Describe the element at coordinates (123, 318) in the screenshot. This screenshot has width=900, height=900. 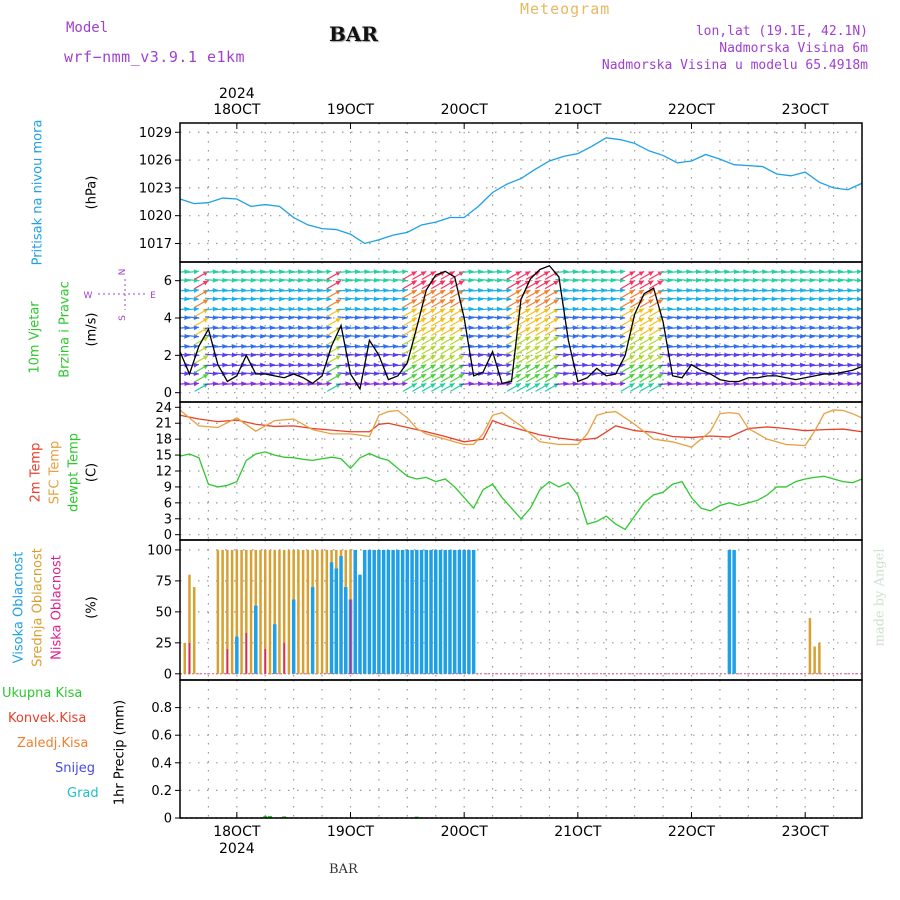
I see `compass-s-label: S` at that location.